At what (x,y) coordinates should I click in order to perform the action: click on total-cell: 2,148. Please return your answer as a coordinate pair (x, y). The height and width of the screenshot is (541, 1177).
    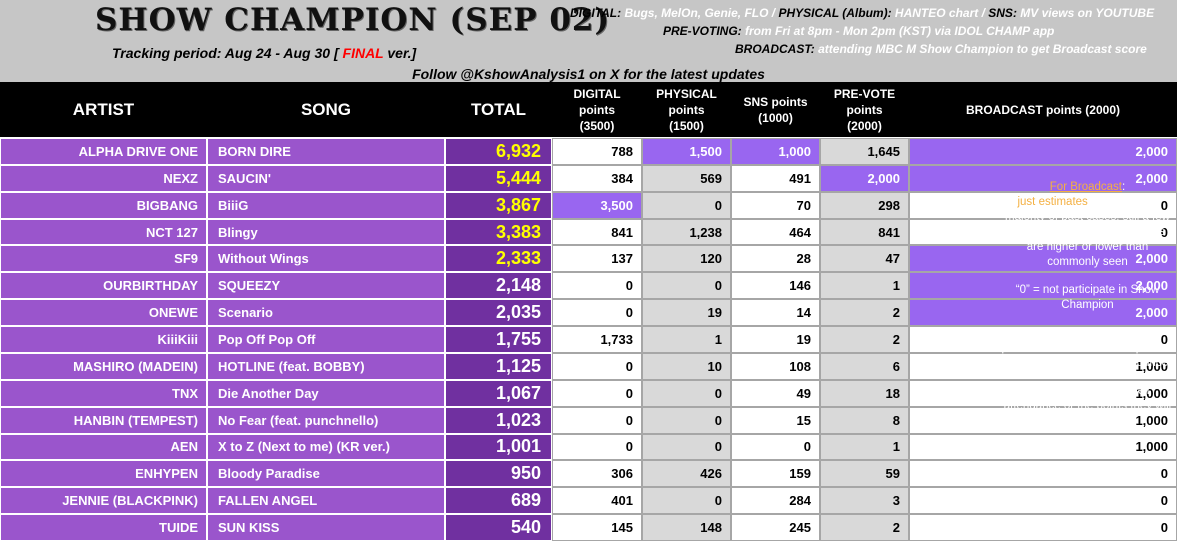
    Looking at the image, I should click on (498, 286).